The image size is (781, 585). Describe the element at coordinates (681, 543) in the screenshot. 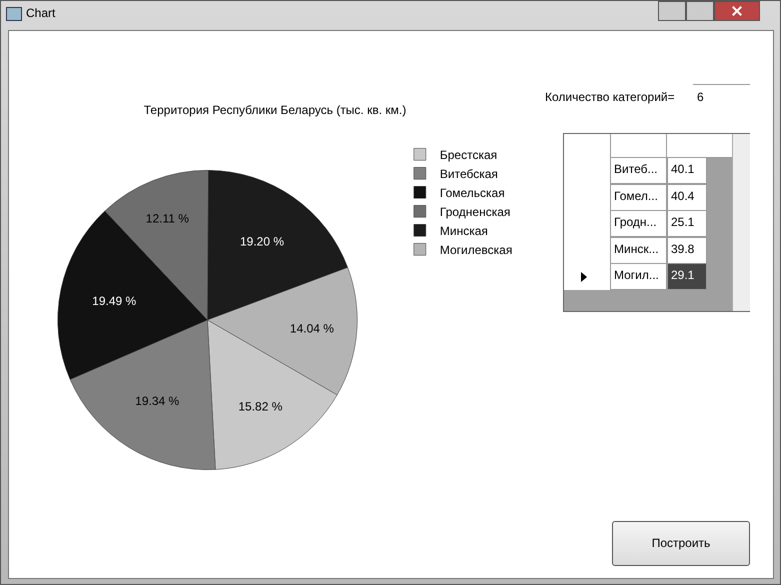

I see `button: Построить` at that location.